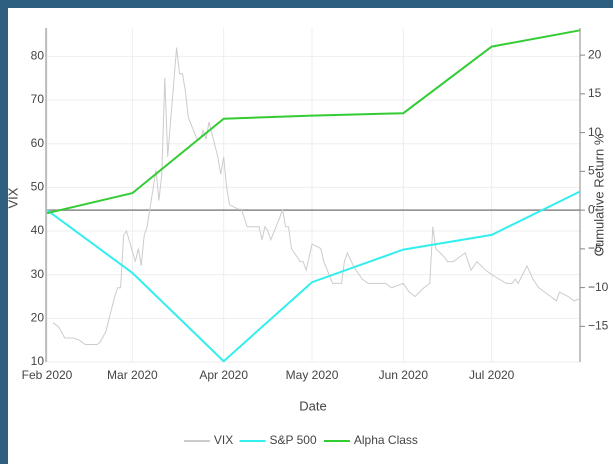 Image resolution: width=613 pixels, height=464 pixels. What do you see at coordinates (591, 209) in the screenshot?
I see `y2-tick-label: 0` at bounding box center [591, 209].